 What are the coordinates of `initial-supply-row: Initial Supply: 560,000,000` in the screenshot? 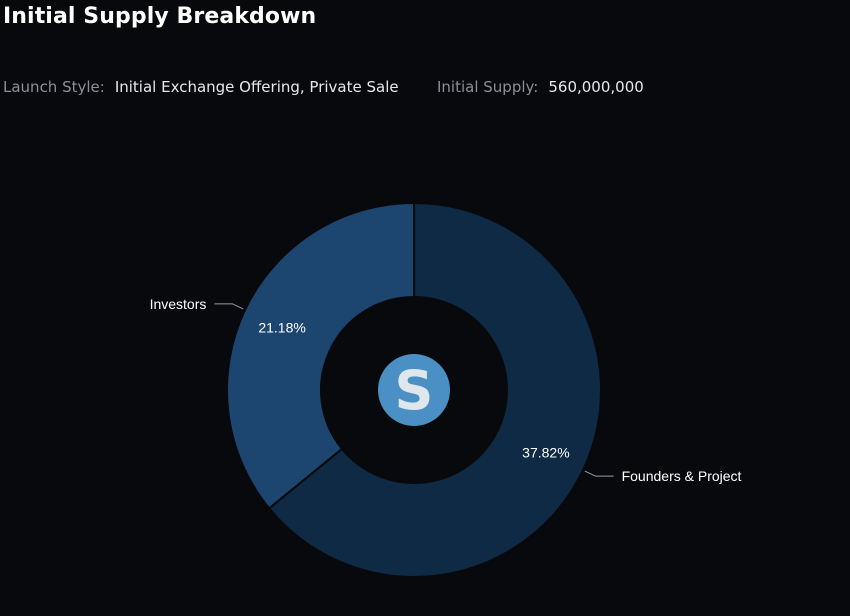 It's located at (540, 87).